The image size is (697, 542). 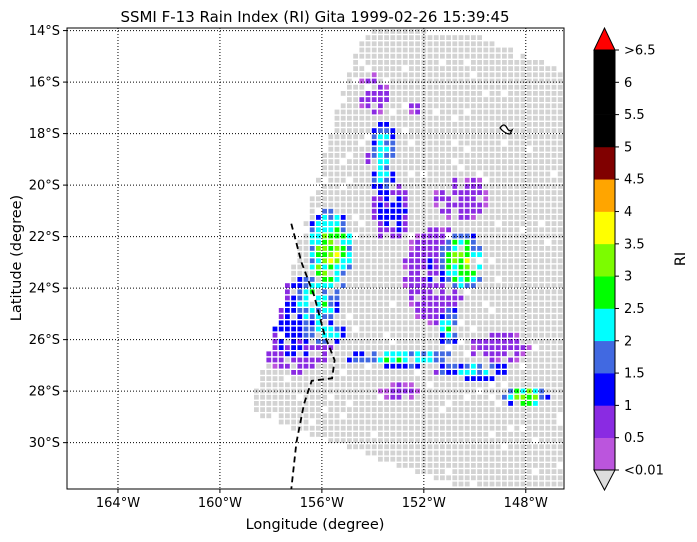 I want to click on y-tick-label: 22°S, so click(x=44, y=237).